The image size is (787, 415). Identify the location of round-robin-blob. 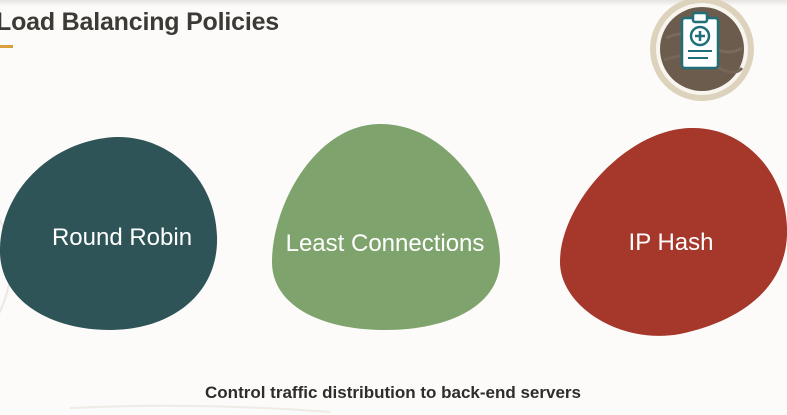
(109, 233).